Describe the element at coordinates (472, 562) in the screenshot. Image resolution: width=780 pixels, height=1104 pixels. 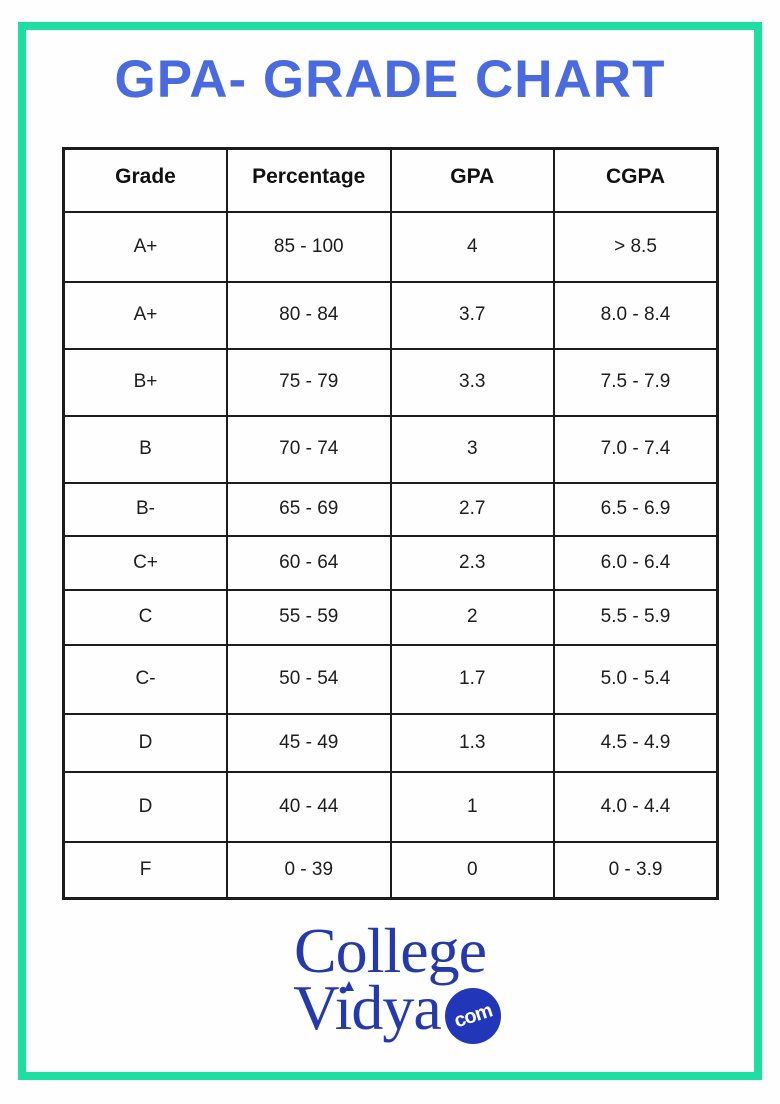
I see `table-cell: 2.3` at that location.